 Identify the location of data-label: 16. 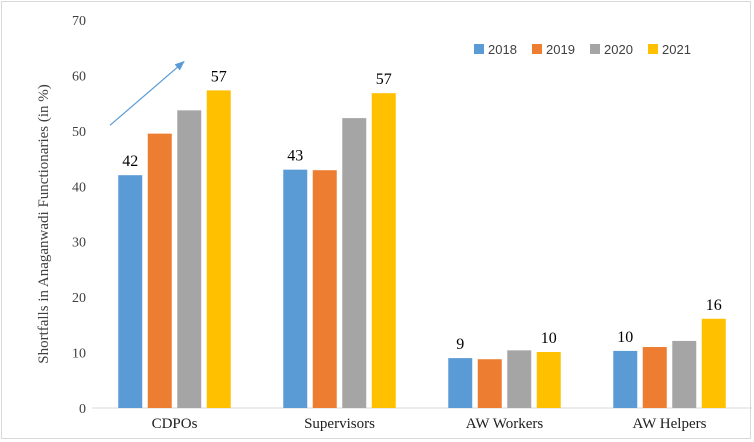
(714, 305).